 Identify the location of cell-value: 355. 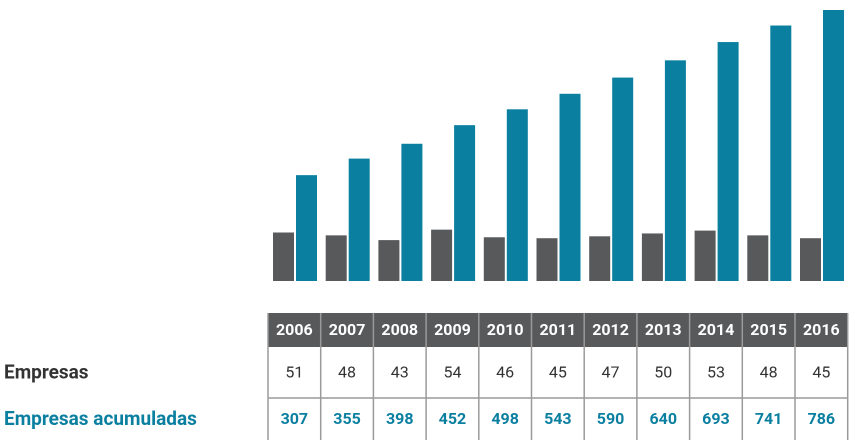
(347, 418).